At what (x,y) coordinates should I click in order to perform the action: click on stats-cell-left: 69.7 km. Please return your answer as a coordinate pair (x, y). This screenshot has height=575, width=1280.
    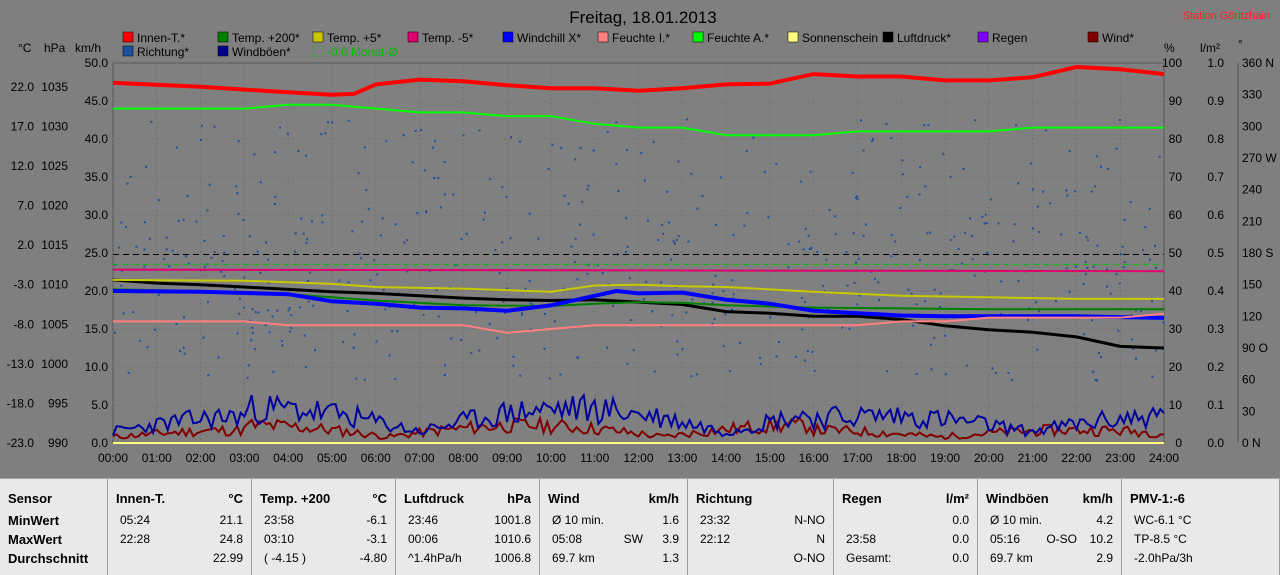
    Looking at the image, I should click on (1011, 558).